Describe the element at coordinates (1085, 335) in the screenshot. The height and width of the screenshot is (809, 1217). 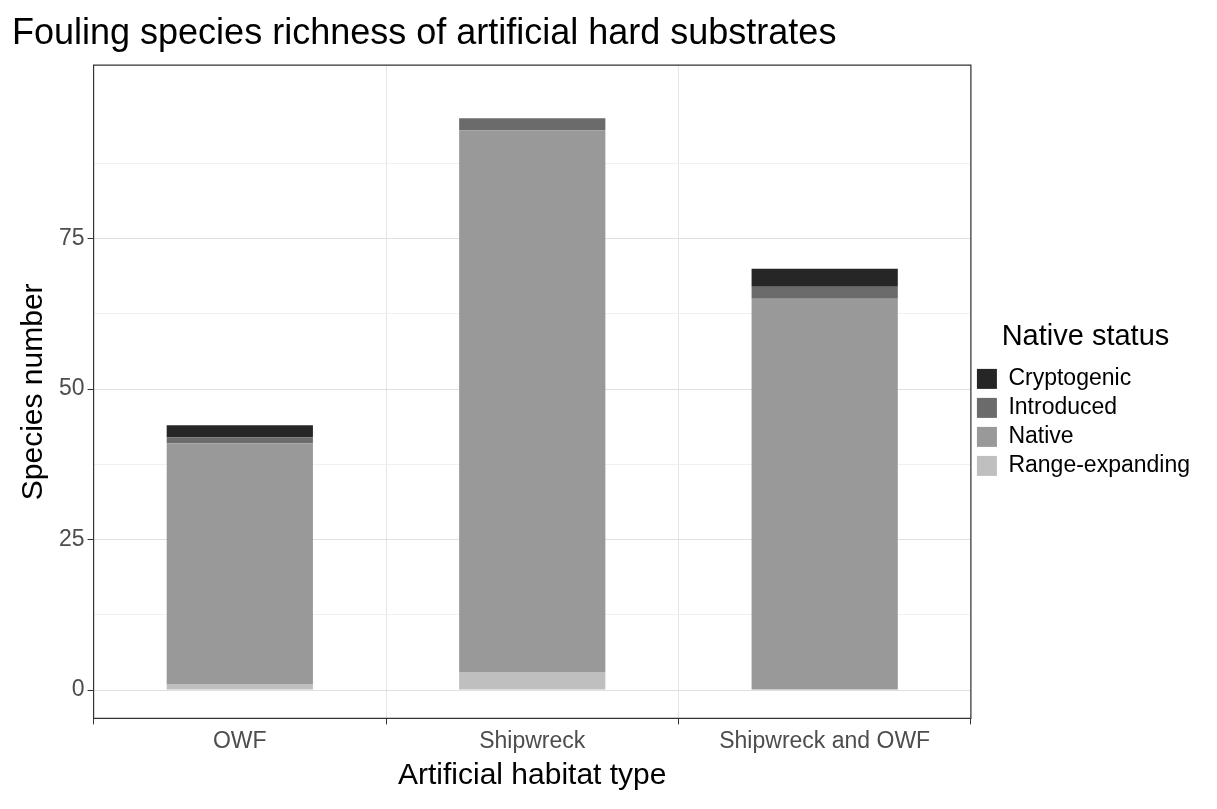
I see `legend-title: Native status` at that location.